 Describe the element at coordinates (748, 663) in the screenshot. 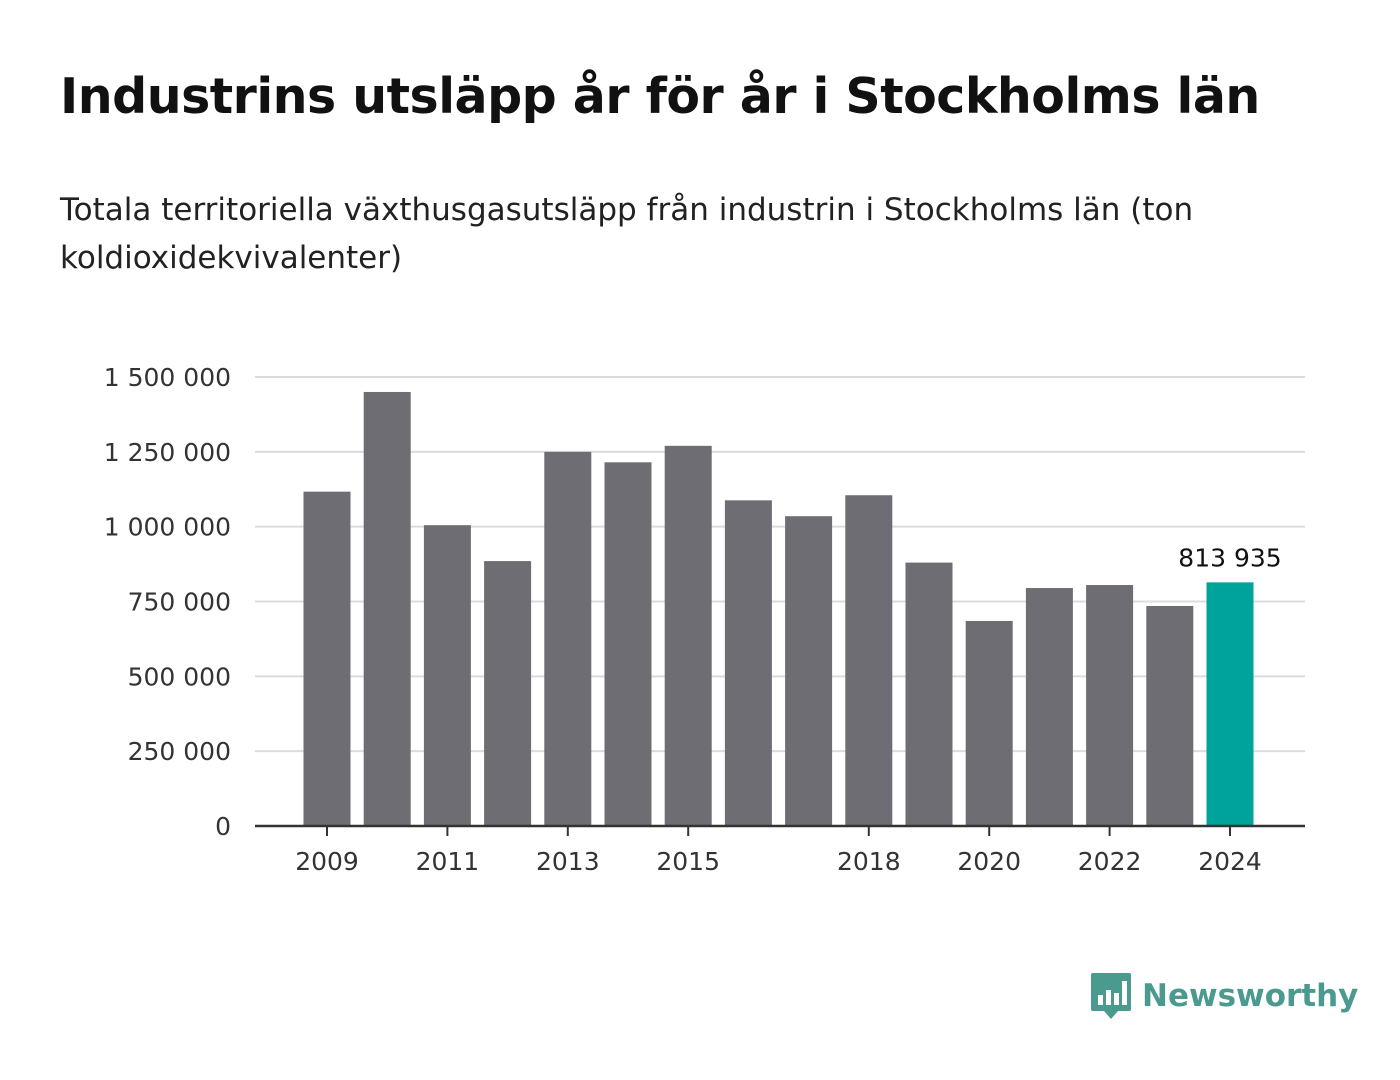

I see `bar-2016` at that location.